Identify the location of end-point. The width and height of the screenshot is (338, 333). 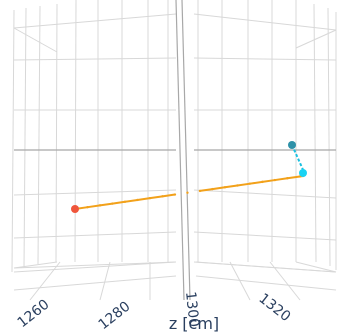
(303, 173).